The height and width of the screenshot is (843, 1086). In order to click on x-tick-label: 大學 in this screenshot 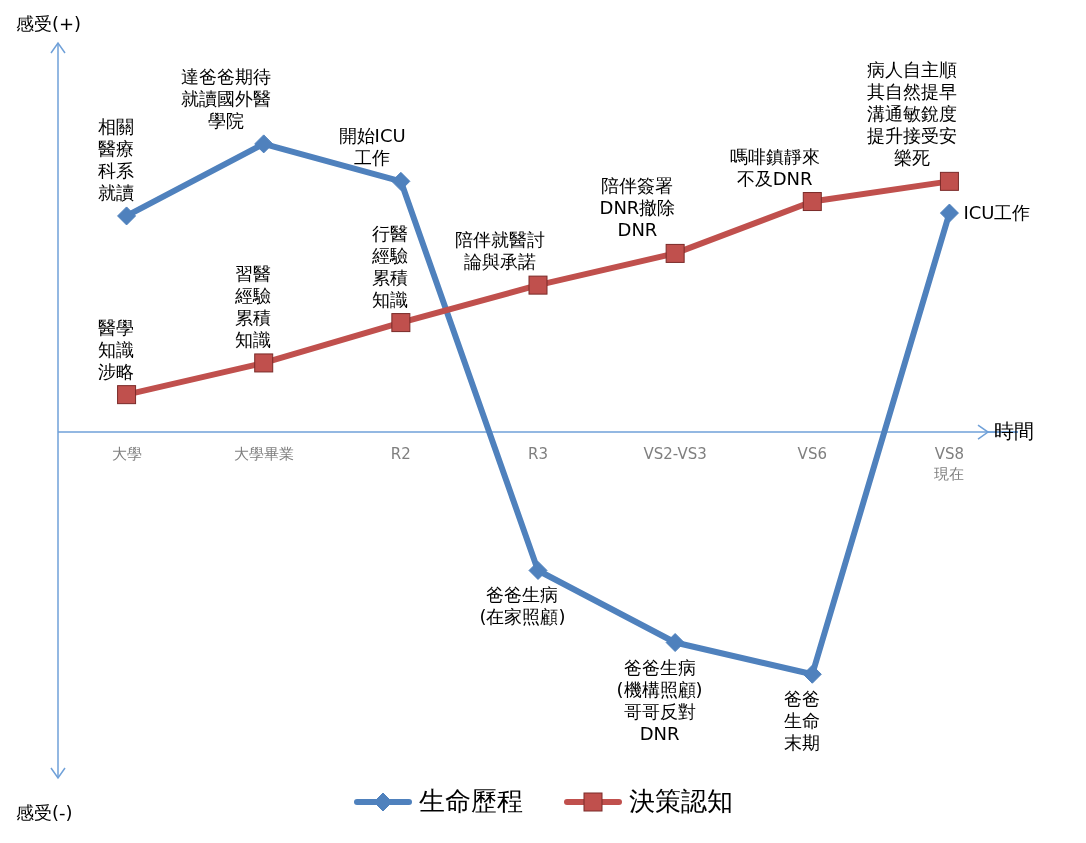, I will do `click(126, 454)`.